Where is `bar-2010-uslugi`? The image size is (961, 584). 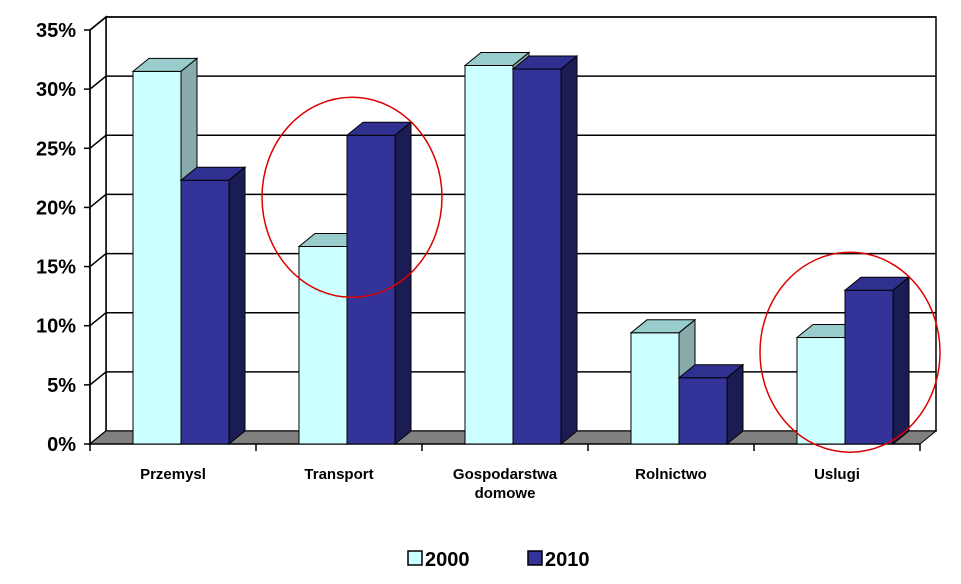 bar-2010-uslugi is located at coordinates (877, 361).